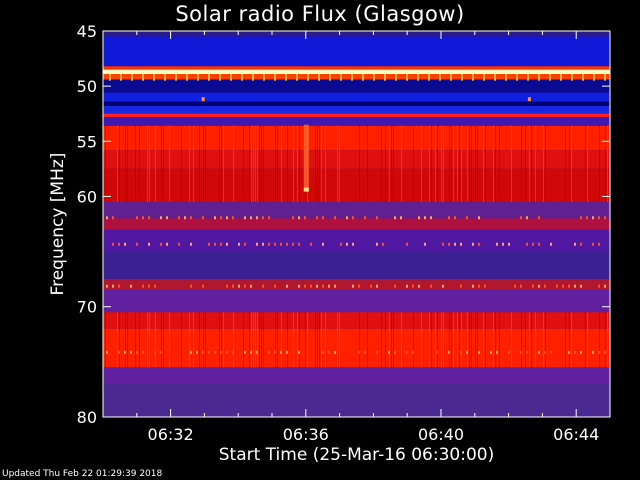  I want to click on x-tick-label-0644: 06:44, so click(576, 434).